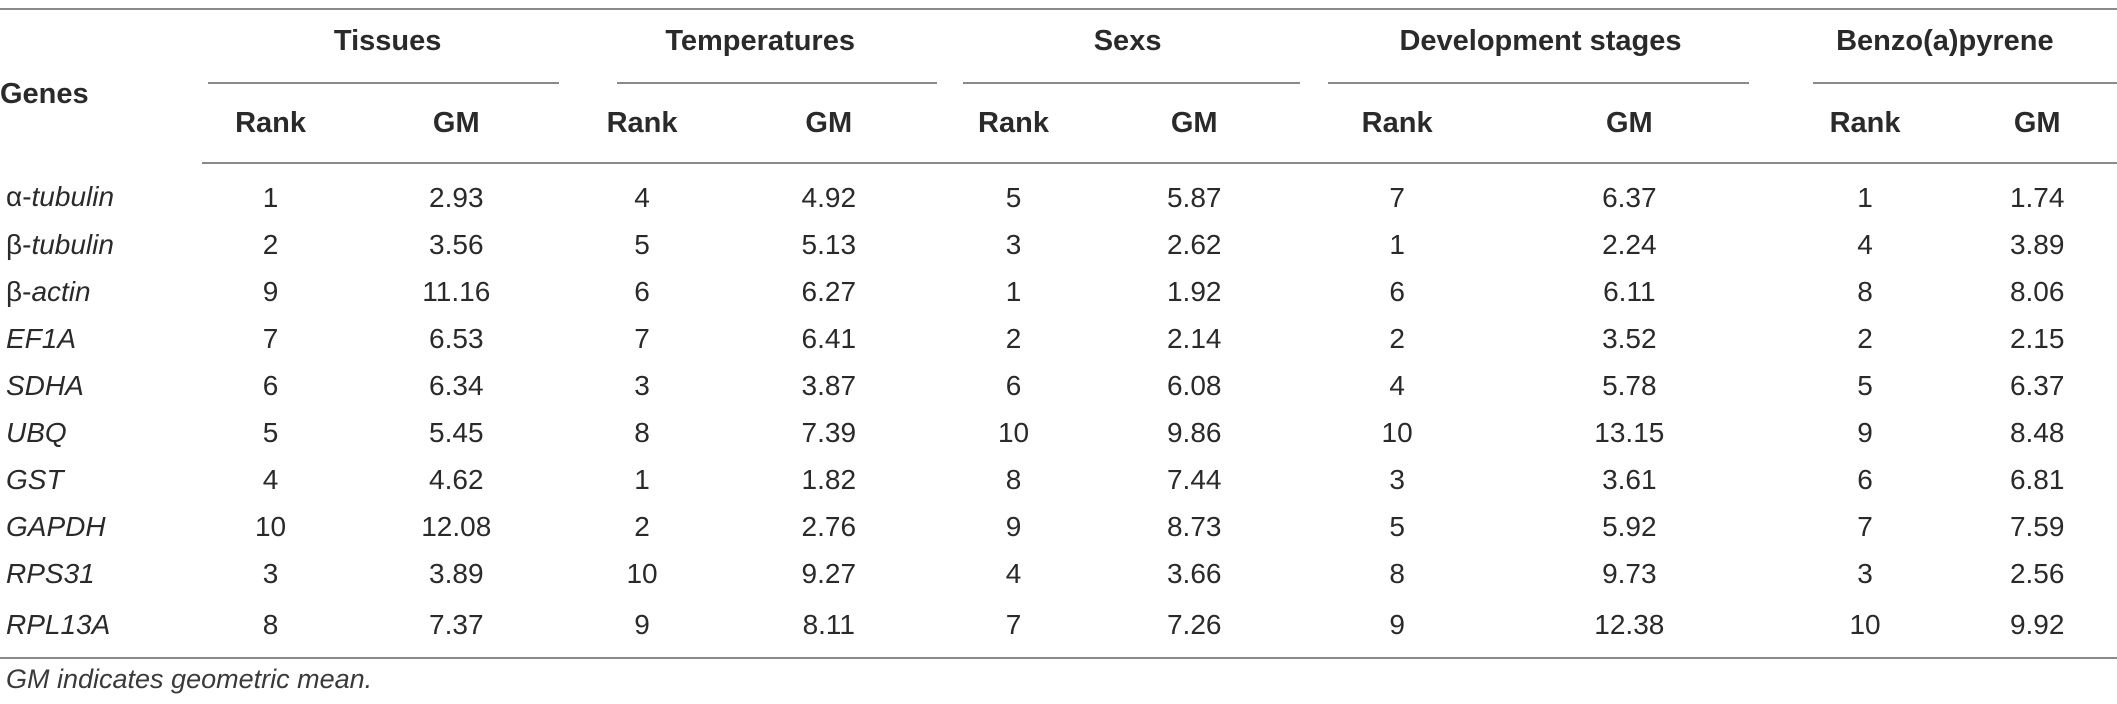 This screenshot has width=2117, height=704. What do you see at coordinates (1397, 479) in the screenshot?
I see `development-stages-rank-cell: 3` at bounding box center [1397, 479].